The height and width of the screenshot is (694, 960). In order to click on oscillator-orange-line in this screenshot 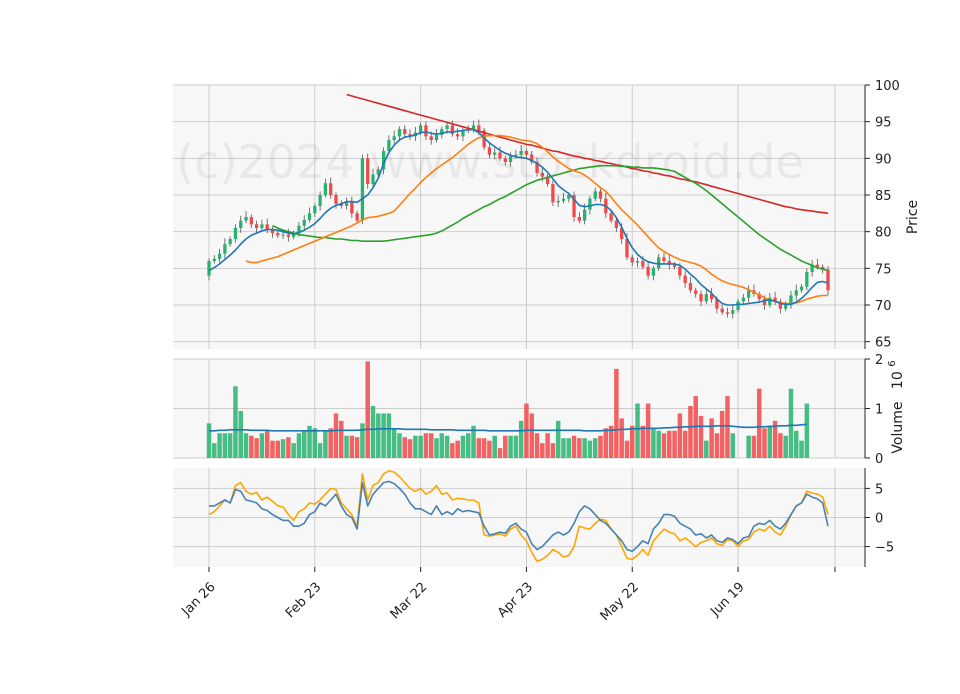, I will do `click(518, 516)`.